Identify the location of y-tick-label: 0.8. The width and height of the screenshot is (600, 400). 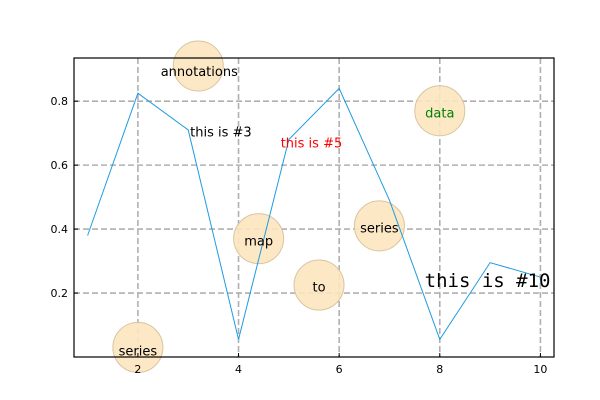
(60, 101).